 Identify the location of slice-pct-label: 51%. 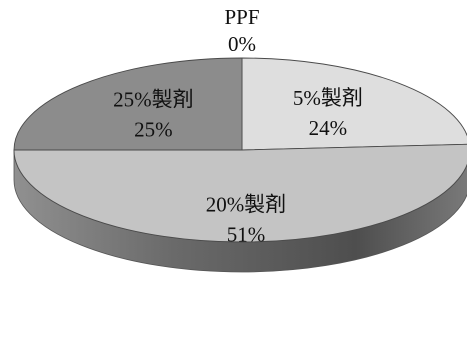
(246, 234).